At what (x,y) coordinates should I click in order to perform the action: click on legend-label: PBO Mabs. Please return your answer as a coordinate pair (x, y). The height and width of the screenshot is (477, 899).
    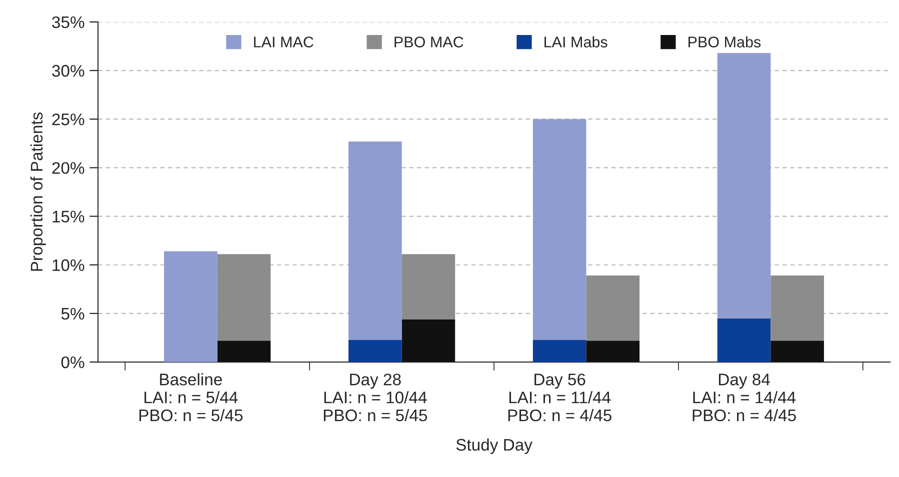
    Looking at the image, I should click on (724, 42).